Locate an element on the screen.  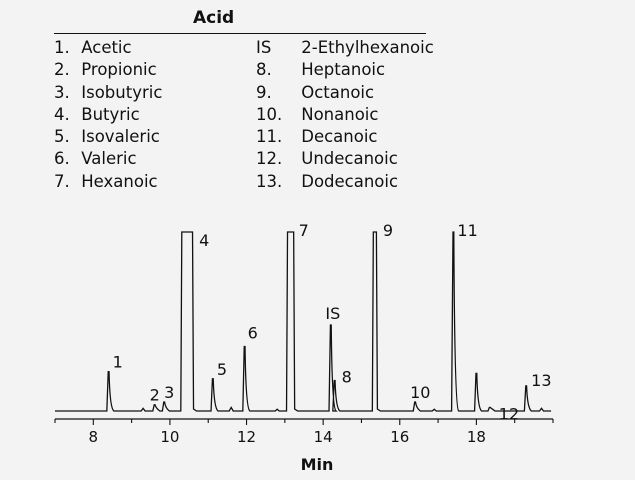
legend-item: 9. Octanoic is located at coordinates (345, 93).